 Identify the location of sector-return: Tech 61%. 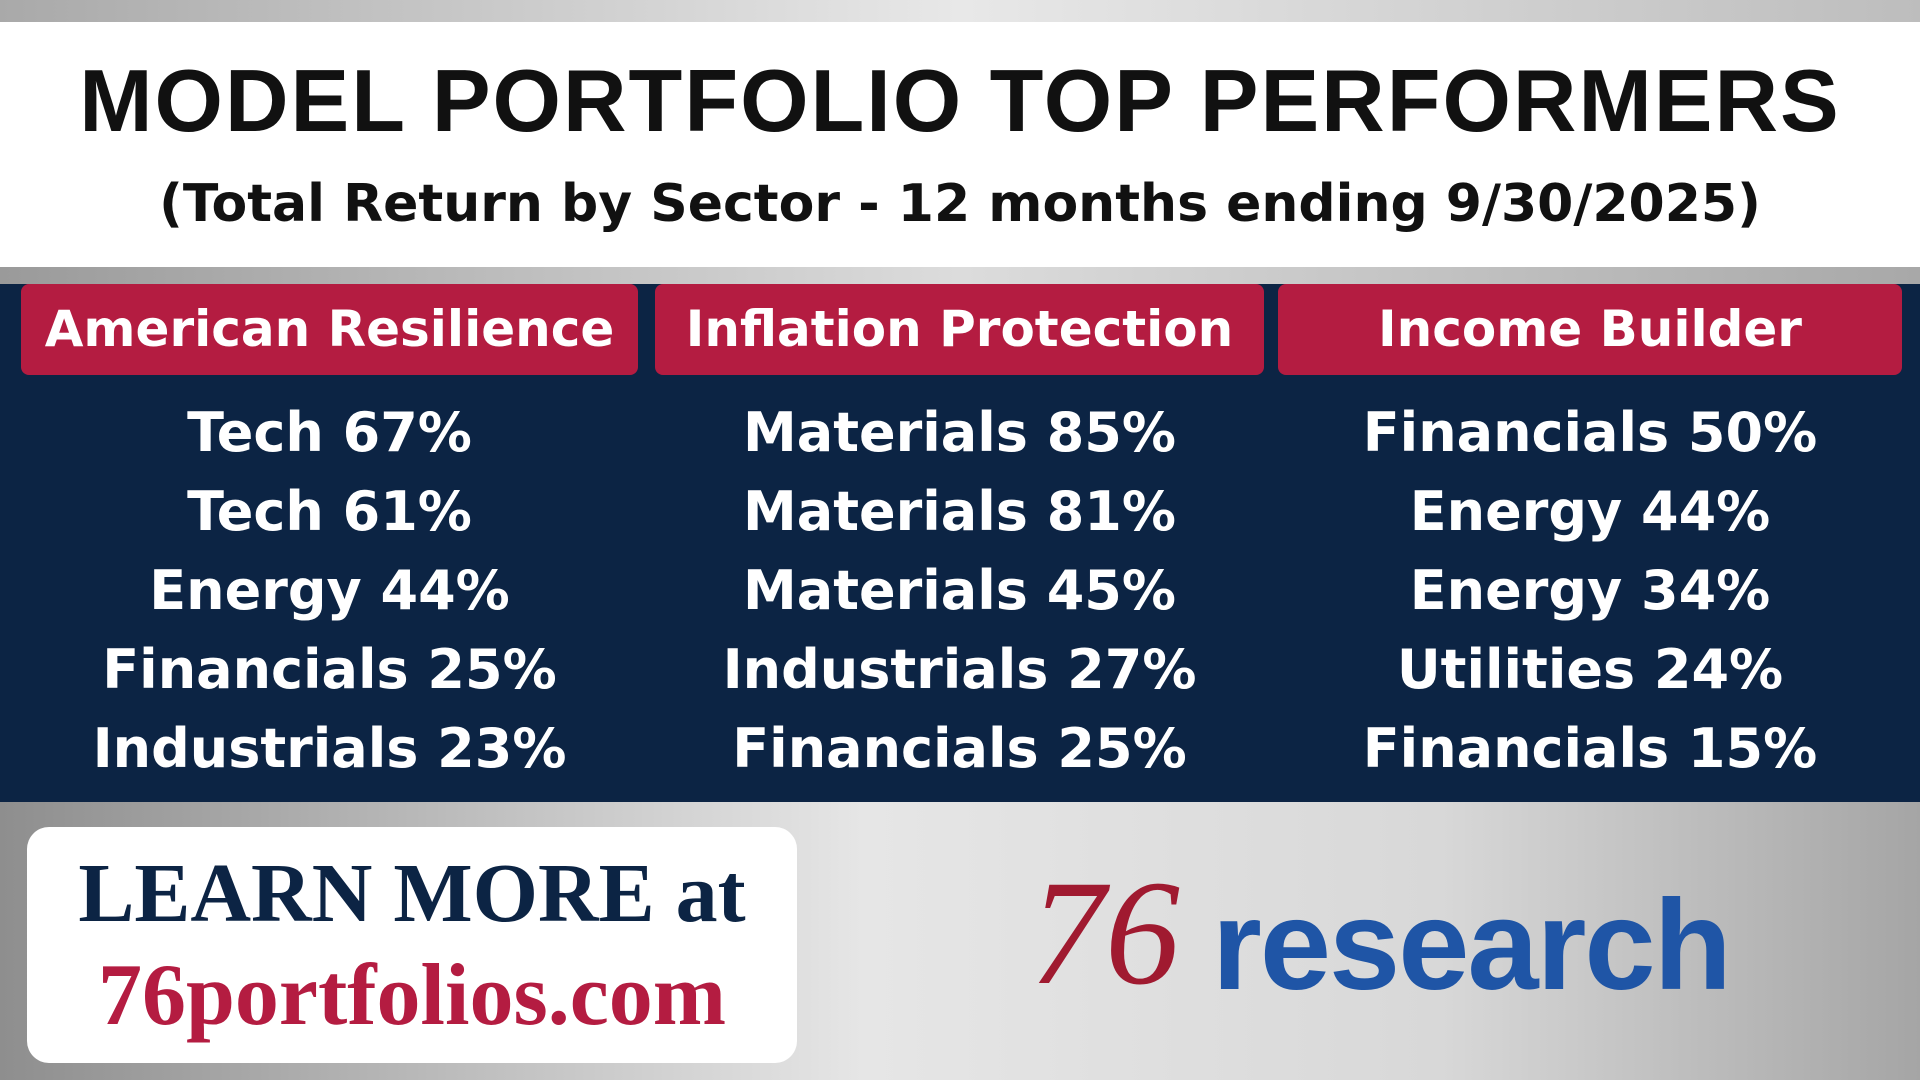
(329, 511).